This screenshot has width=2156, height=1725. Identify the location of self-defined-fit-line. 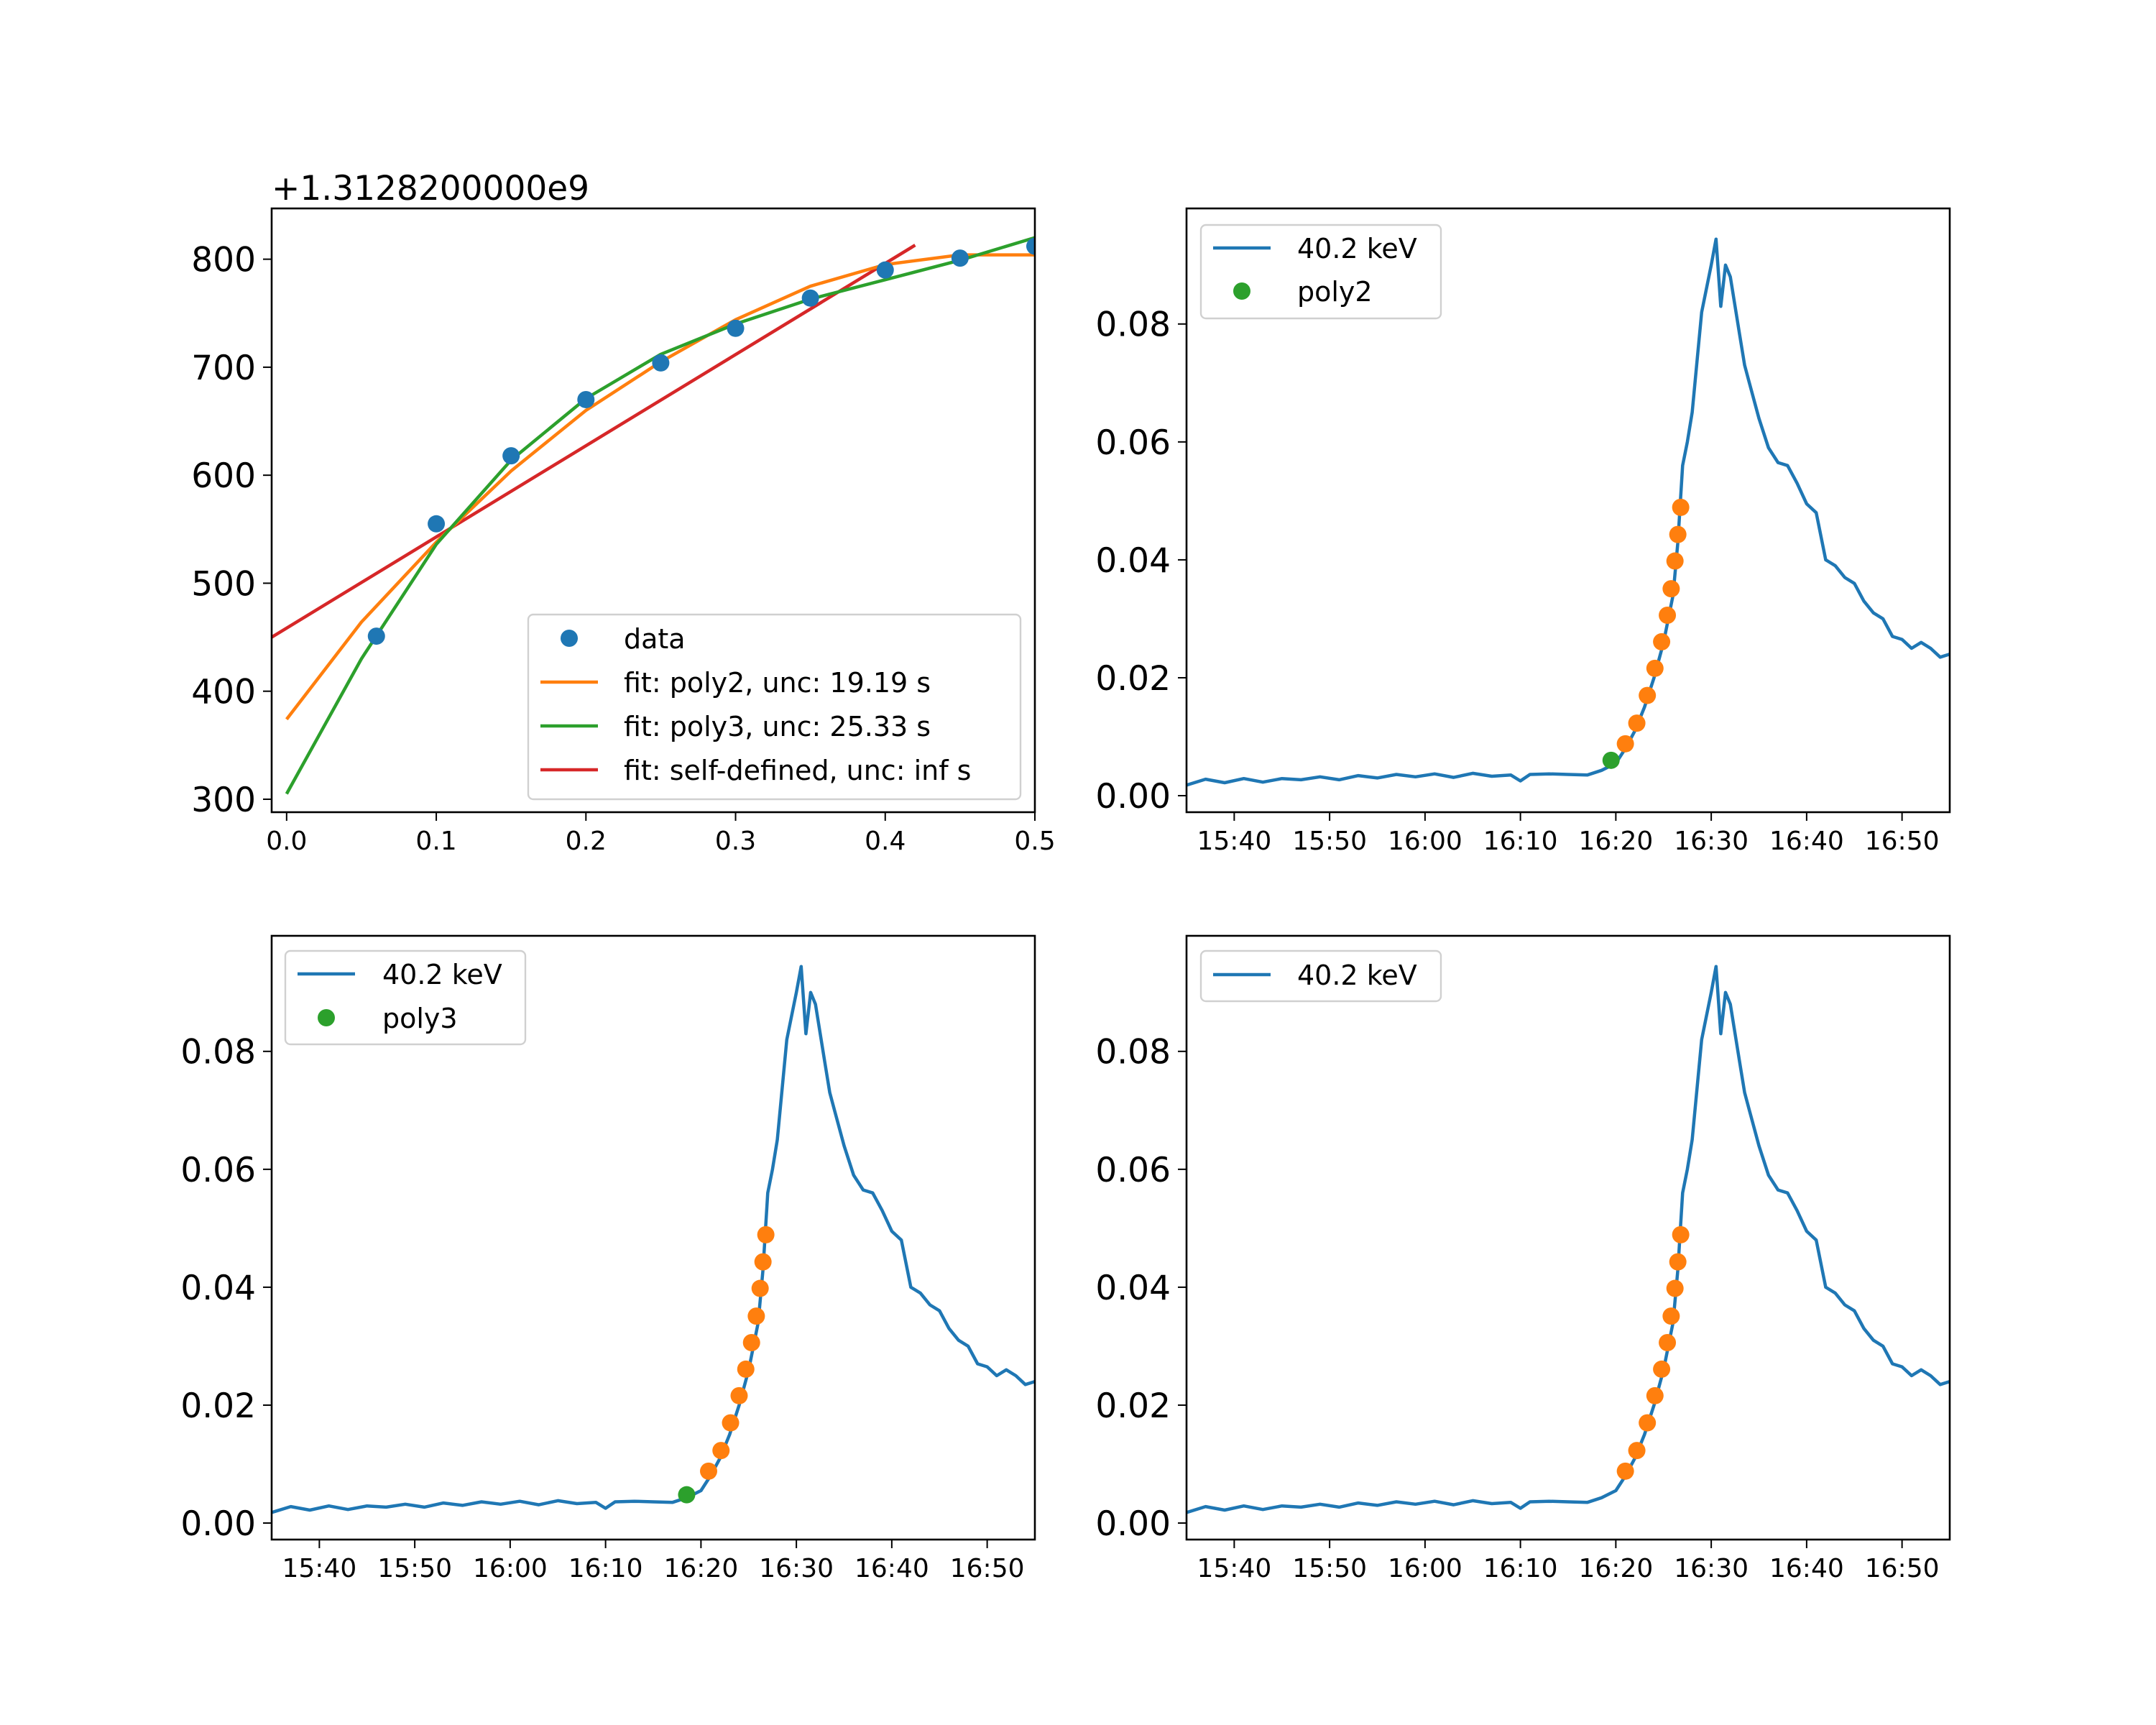
(594, 441).